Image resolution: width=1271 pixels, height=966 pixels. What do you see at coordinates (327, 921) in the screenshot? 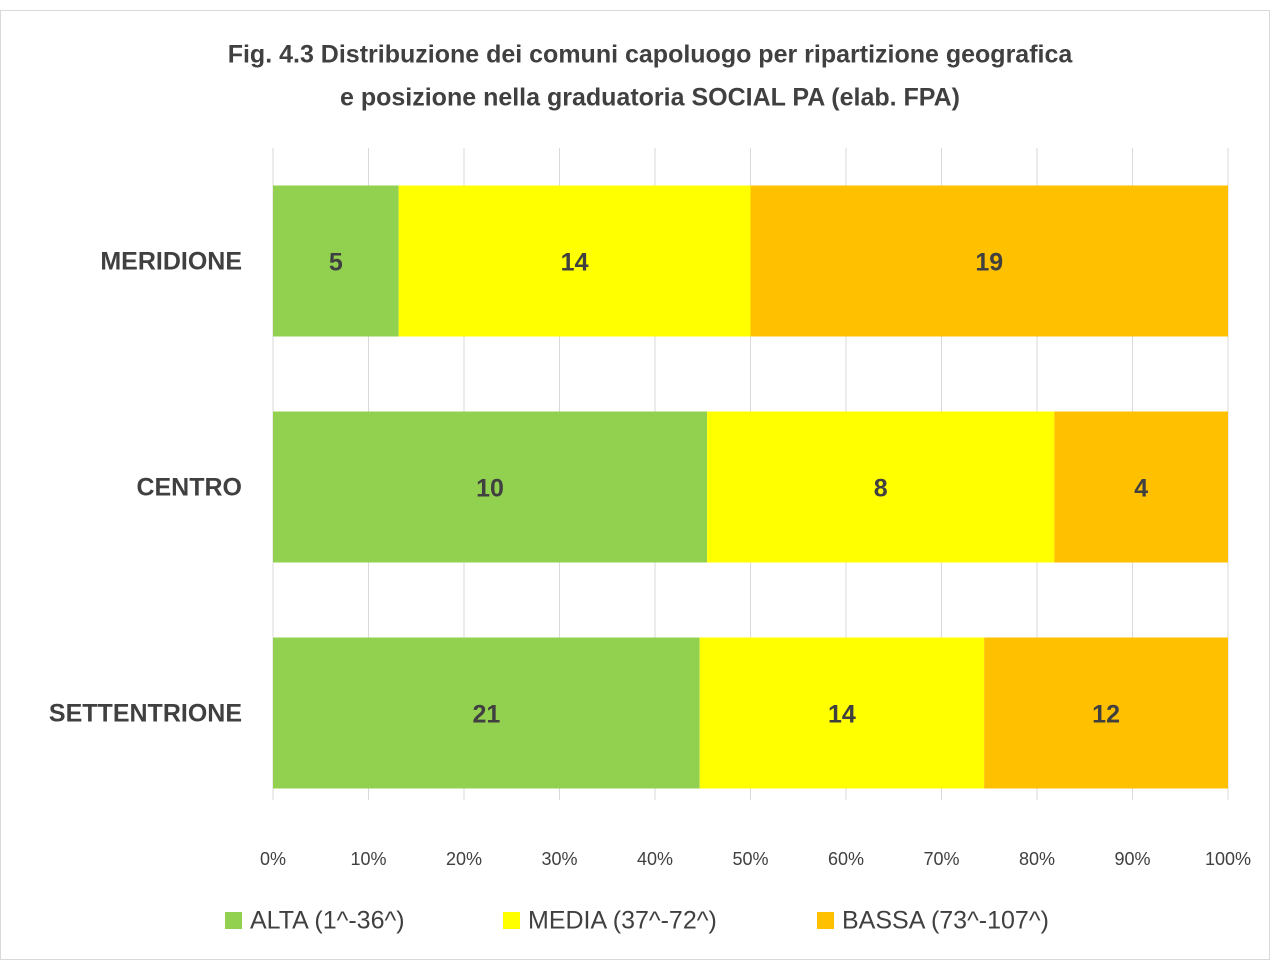
I see `legend-label: ALTA (1^-36^)` at bounding box center [327, 921].